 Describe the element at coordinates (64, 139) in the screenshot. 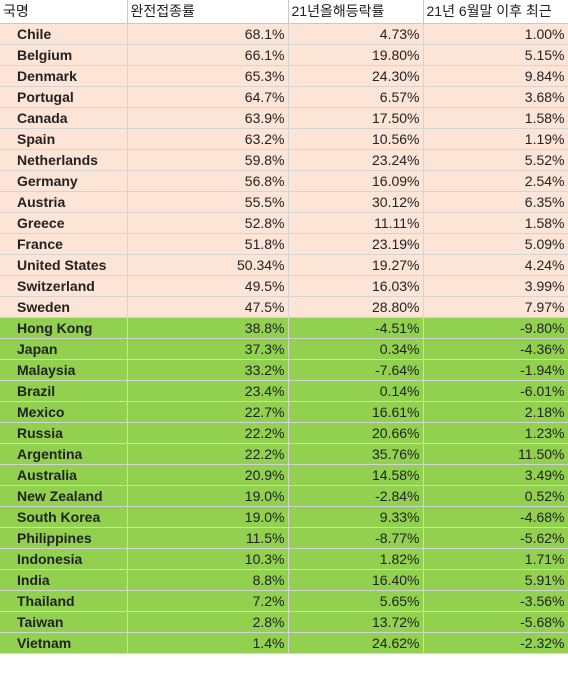

I see `cell-country: Spain` at that location.